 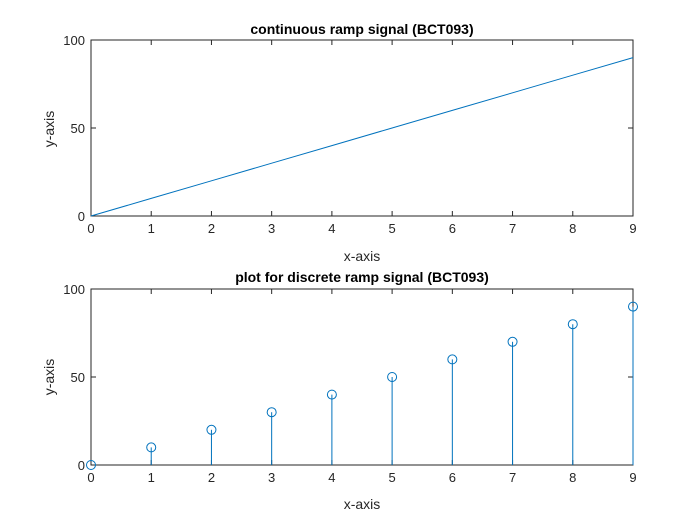 I want to click on chart-title: continuous ramp signal (BCT093), so click(x=361, y=29).